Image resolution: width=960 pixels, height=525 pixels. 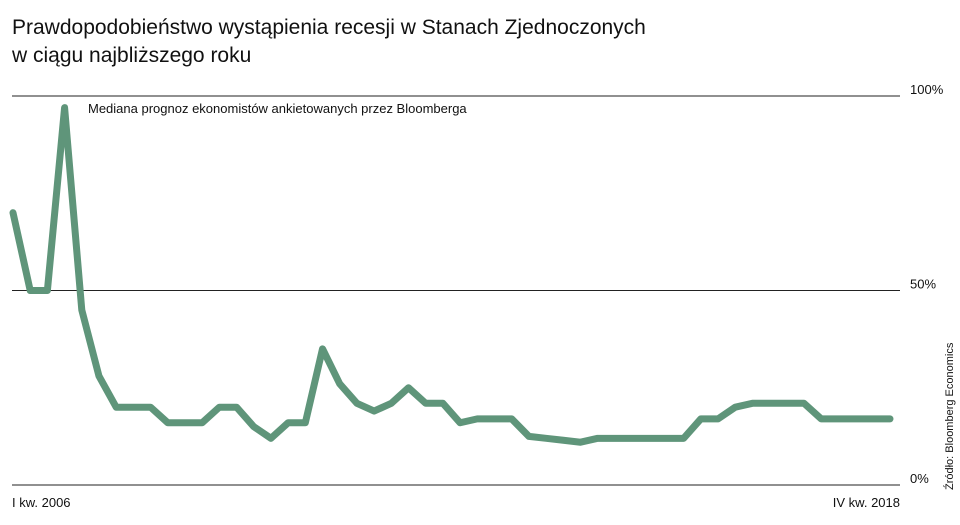 I want to click on x-tick-label: I kw. 2006, so click(x=41, y=502).